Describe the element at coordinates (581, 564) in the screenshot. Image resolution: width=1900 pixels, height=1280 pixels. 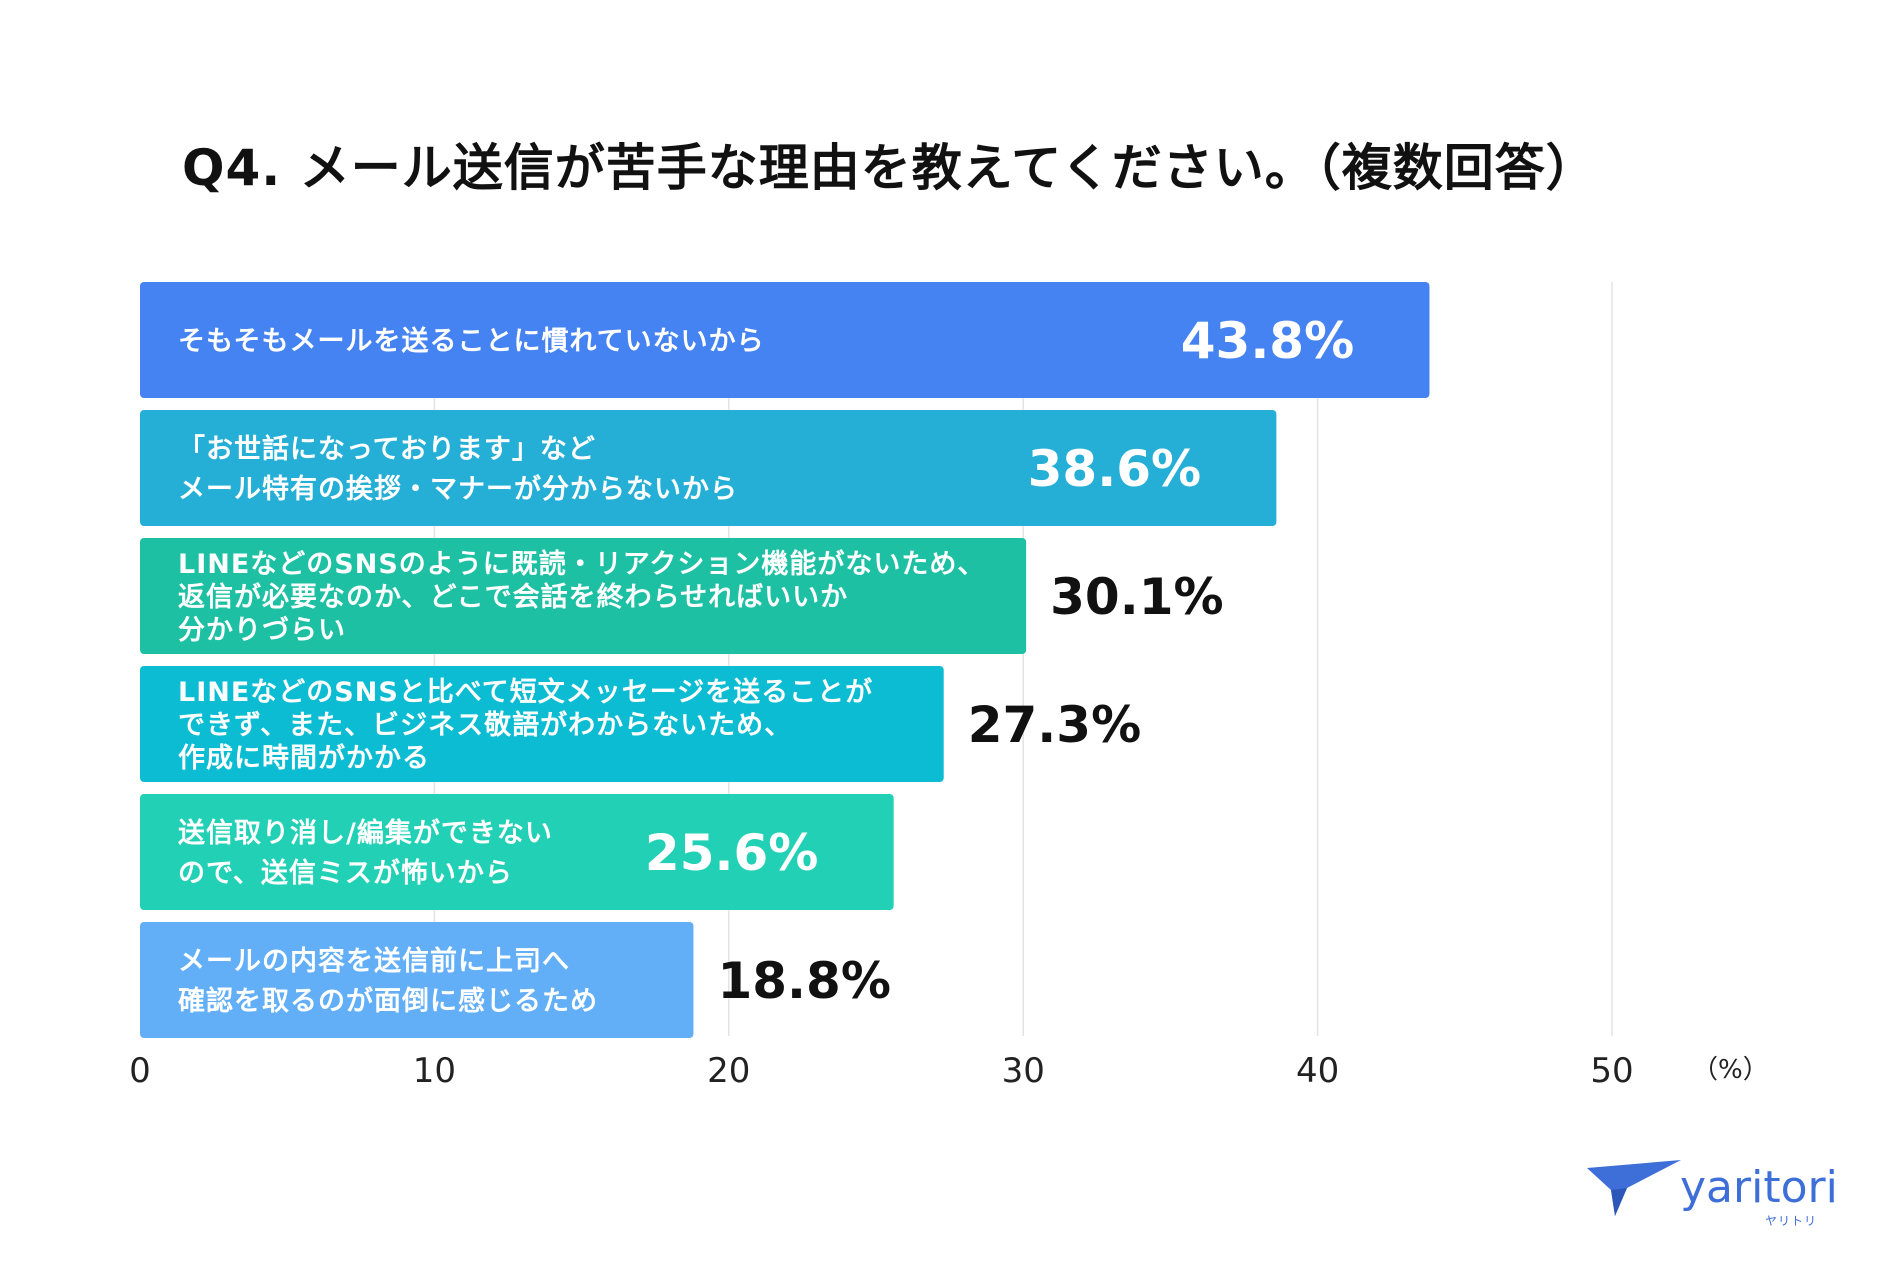
I see `bar-3-label-line-1: LINEなどのSNSのように既読・リアクション機能がないため、` at that location.